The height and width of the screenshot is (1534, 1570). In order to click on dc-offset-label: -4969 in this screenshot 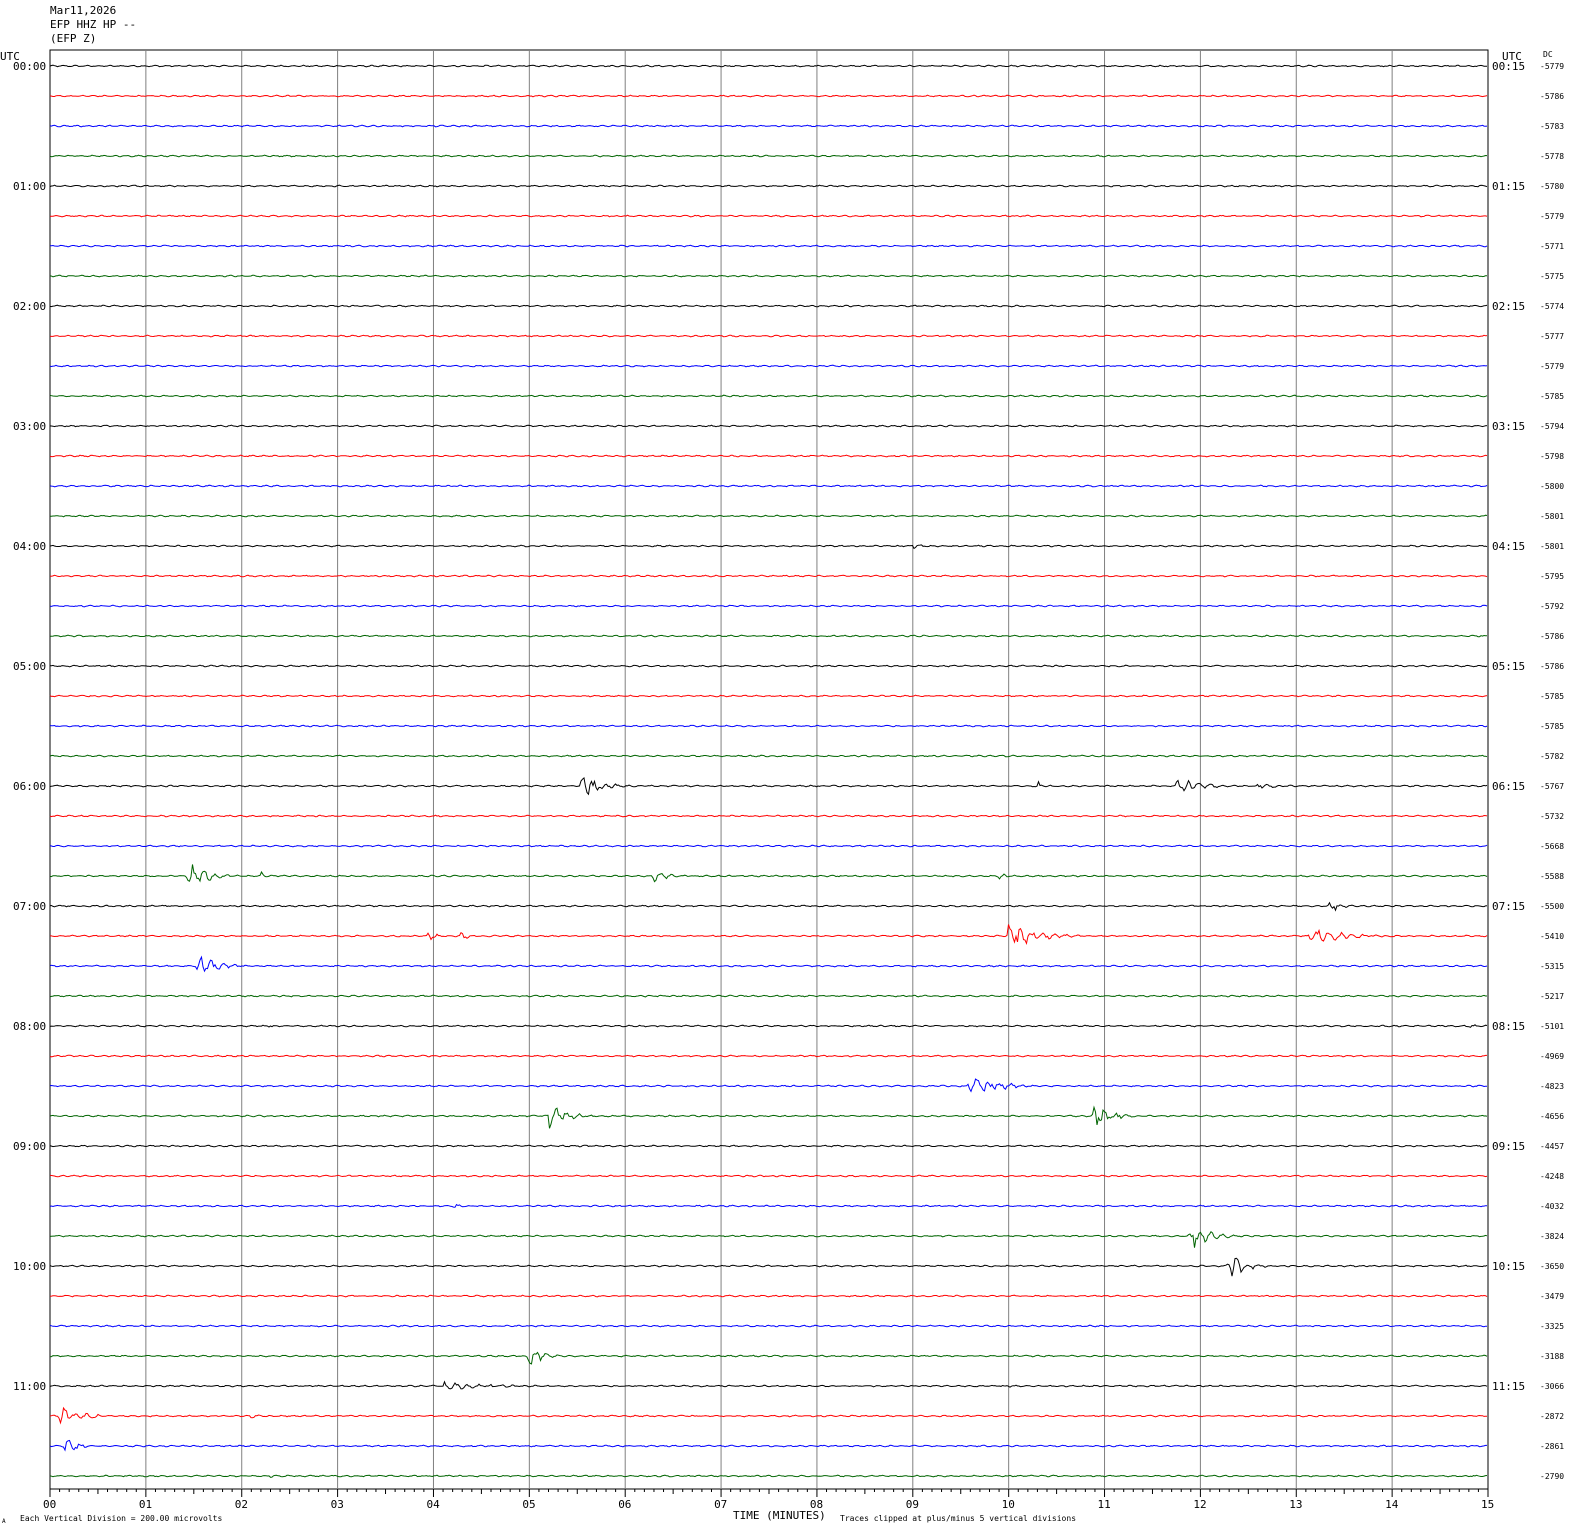, I will do `click(1552, 1056)`.